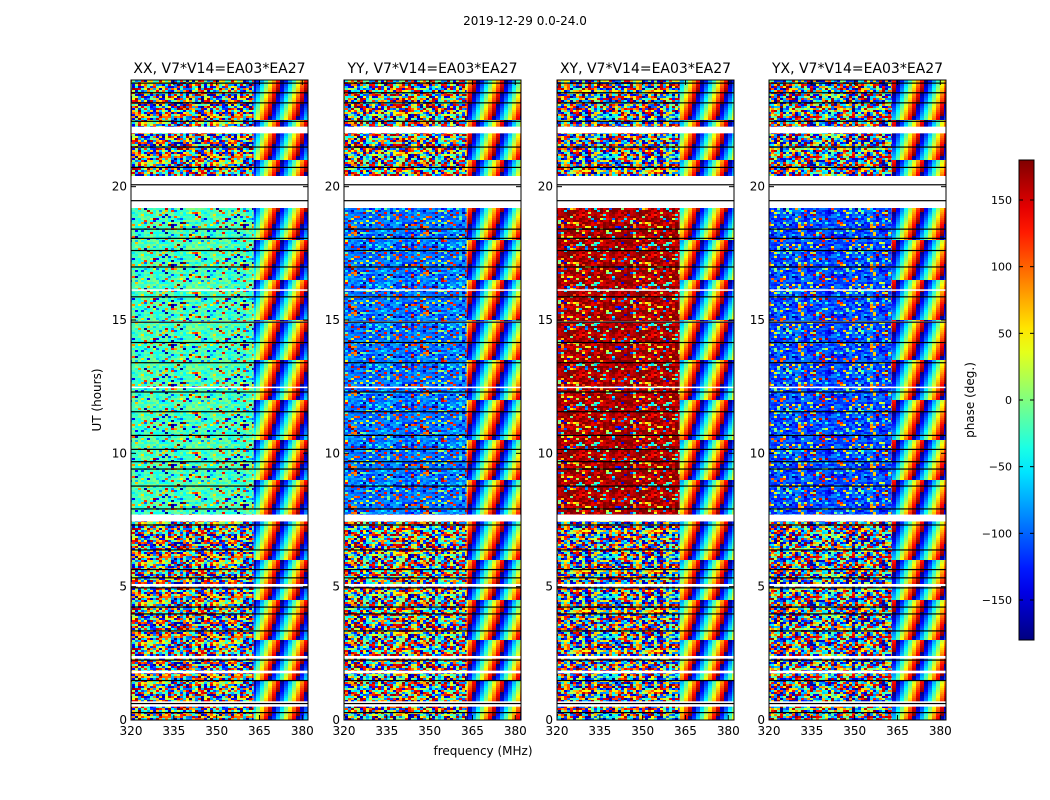 Image resolution: width=1050 pixels, height=800 pixels. I want to click on panel-1-title: YY, V7*V14=EA03*EA27, so click(431, 69).